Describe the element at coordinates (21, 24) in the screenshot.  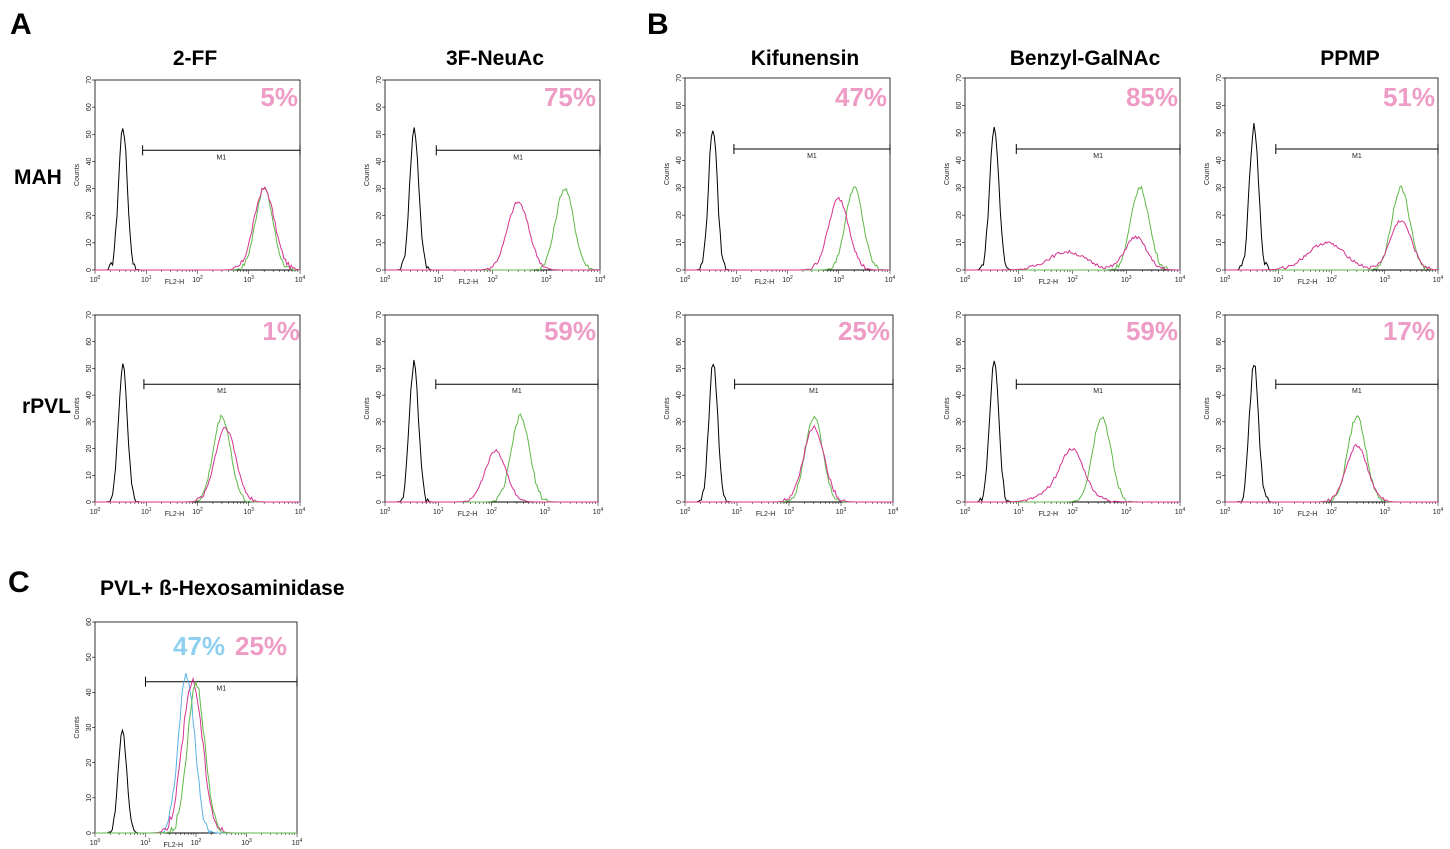
I see `panel-letter-a: A` at that location.